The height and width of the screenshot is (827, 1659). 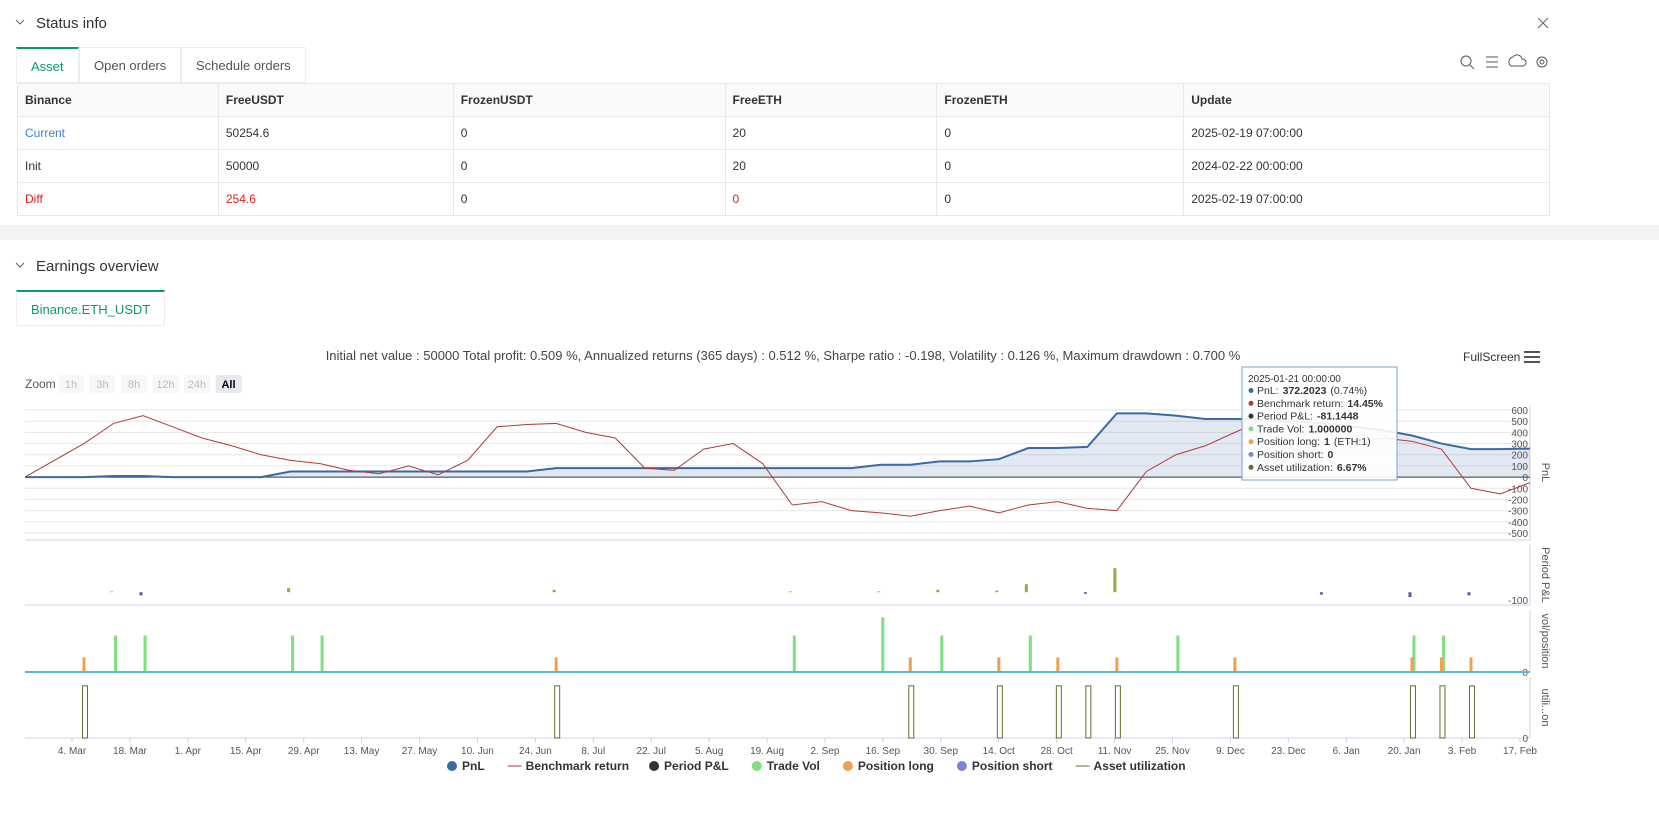 What do you see at coordinates (47, 65) in the screenshot?
I see `tab: Asset` at bounding box center [47, 65].